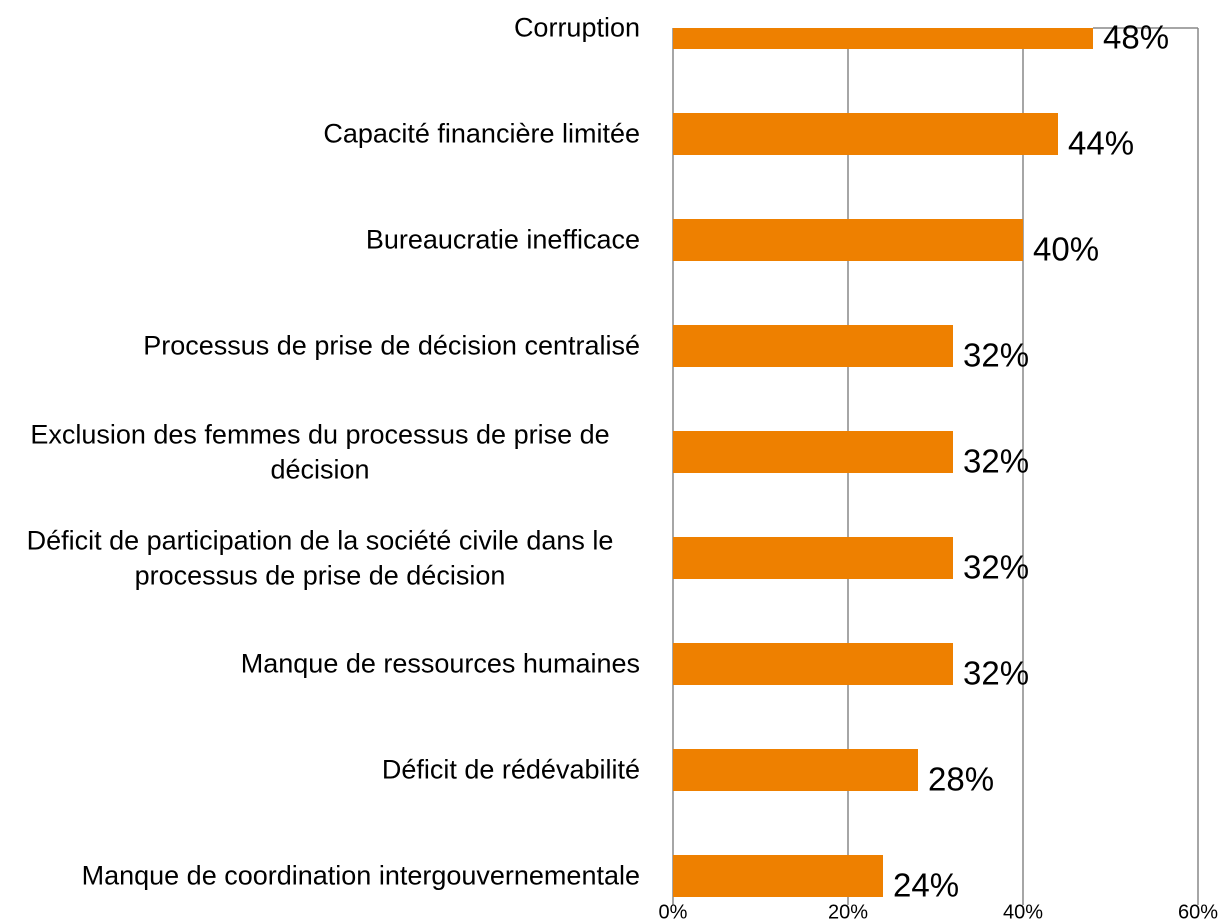 Image resolution: width=1225 pixels, height=922 pixels. What do you see at coordinates (926, 885) in the screenshot?
I see `value-label: 24%` at bounding box center [926, 885].